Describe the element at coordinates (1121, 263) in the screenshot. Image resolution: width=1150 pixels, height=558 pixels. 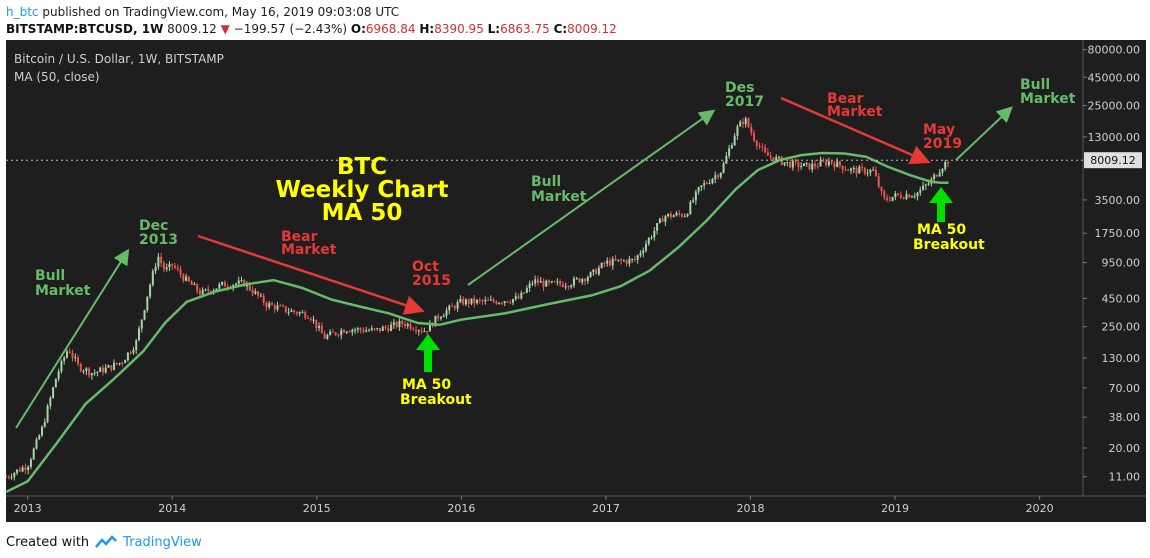
I see `y-tick-label: 950.00` at that location.